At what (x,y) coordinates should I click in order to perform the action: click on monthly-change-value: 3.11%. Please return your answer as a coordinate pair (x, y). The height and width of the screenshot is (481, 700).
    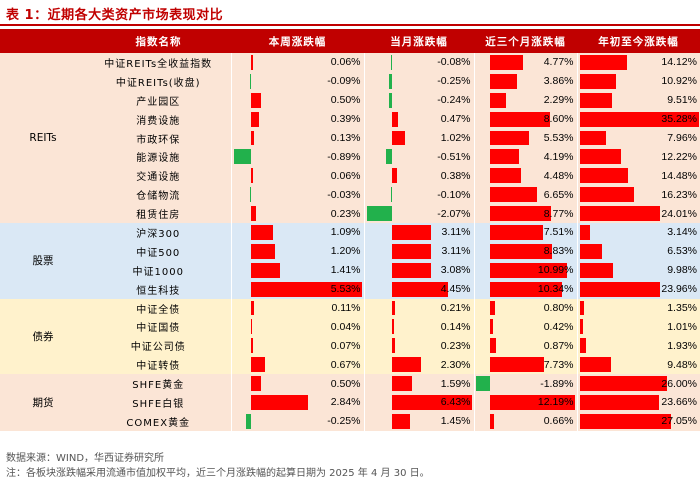
    Looking at the image, I should click on (456, 251).